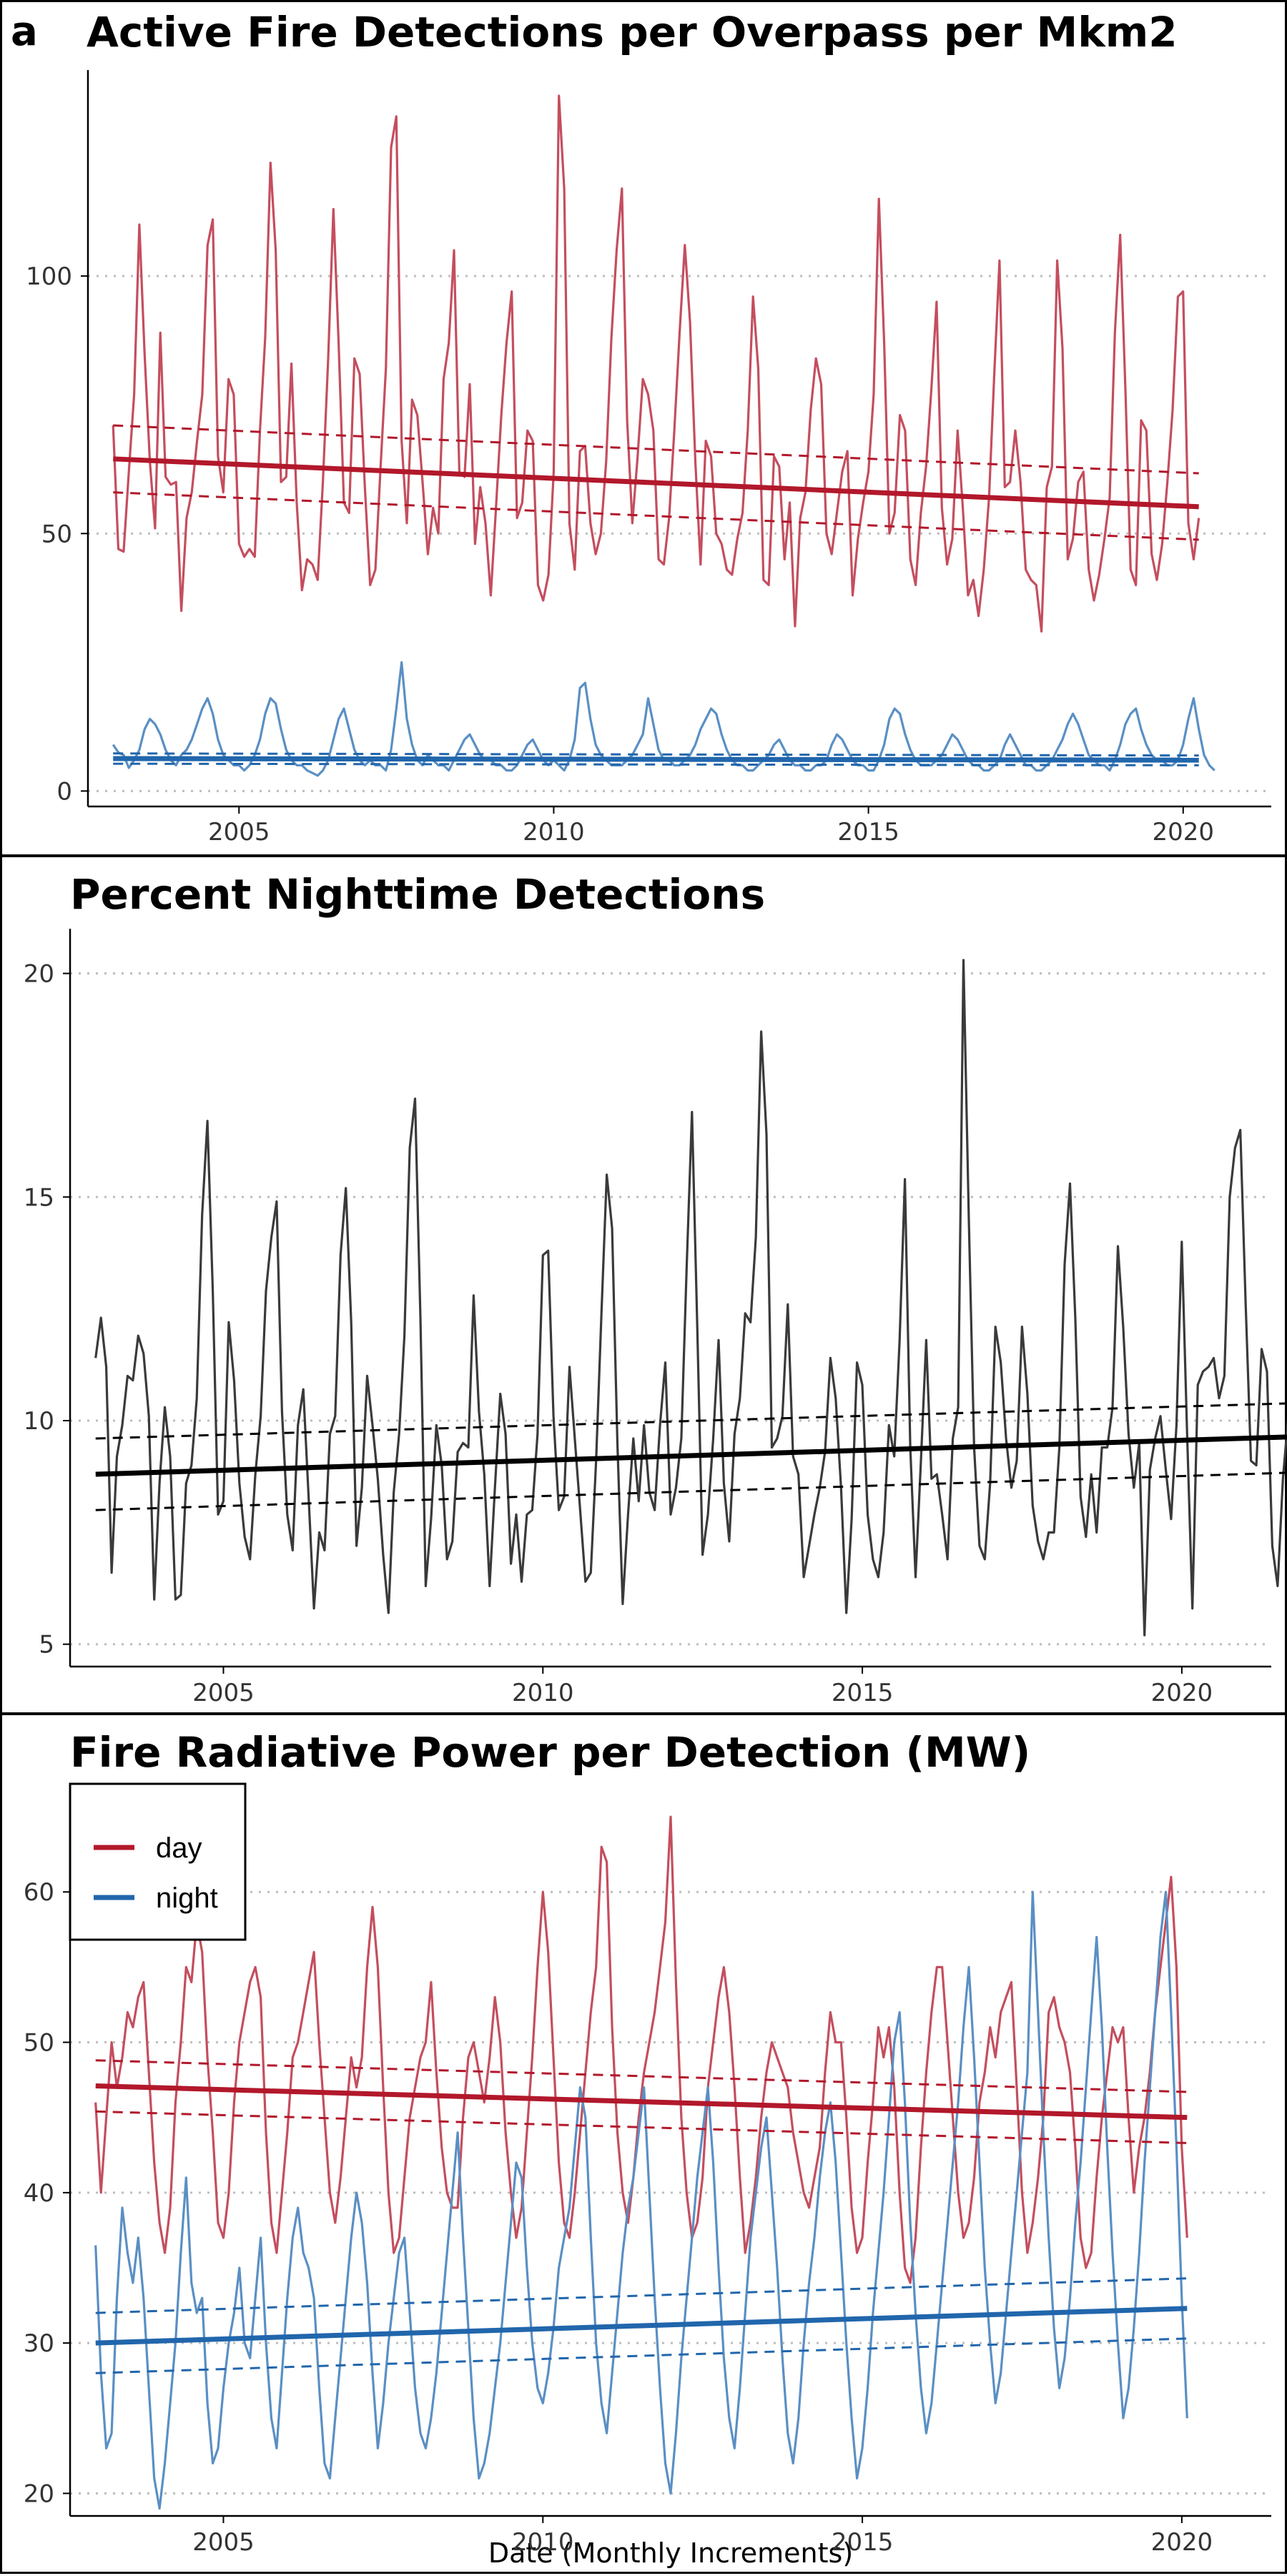 The height and width of the screenshot is (2576, 1287). I want to click on y-tick-label: 5, so click(46, 1645).